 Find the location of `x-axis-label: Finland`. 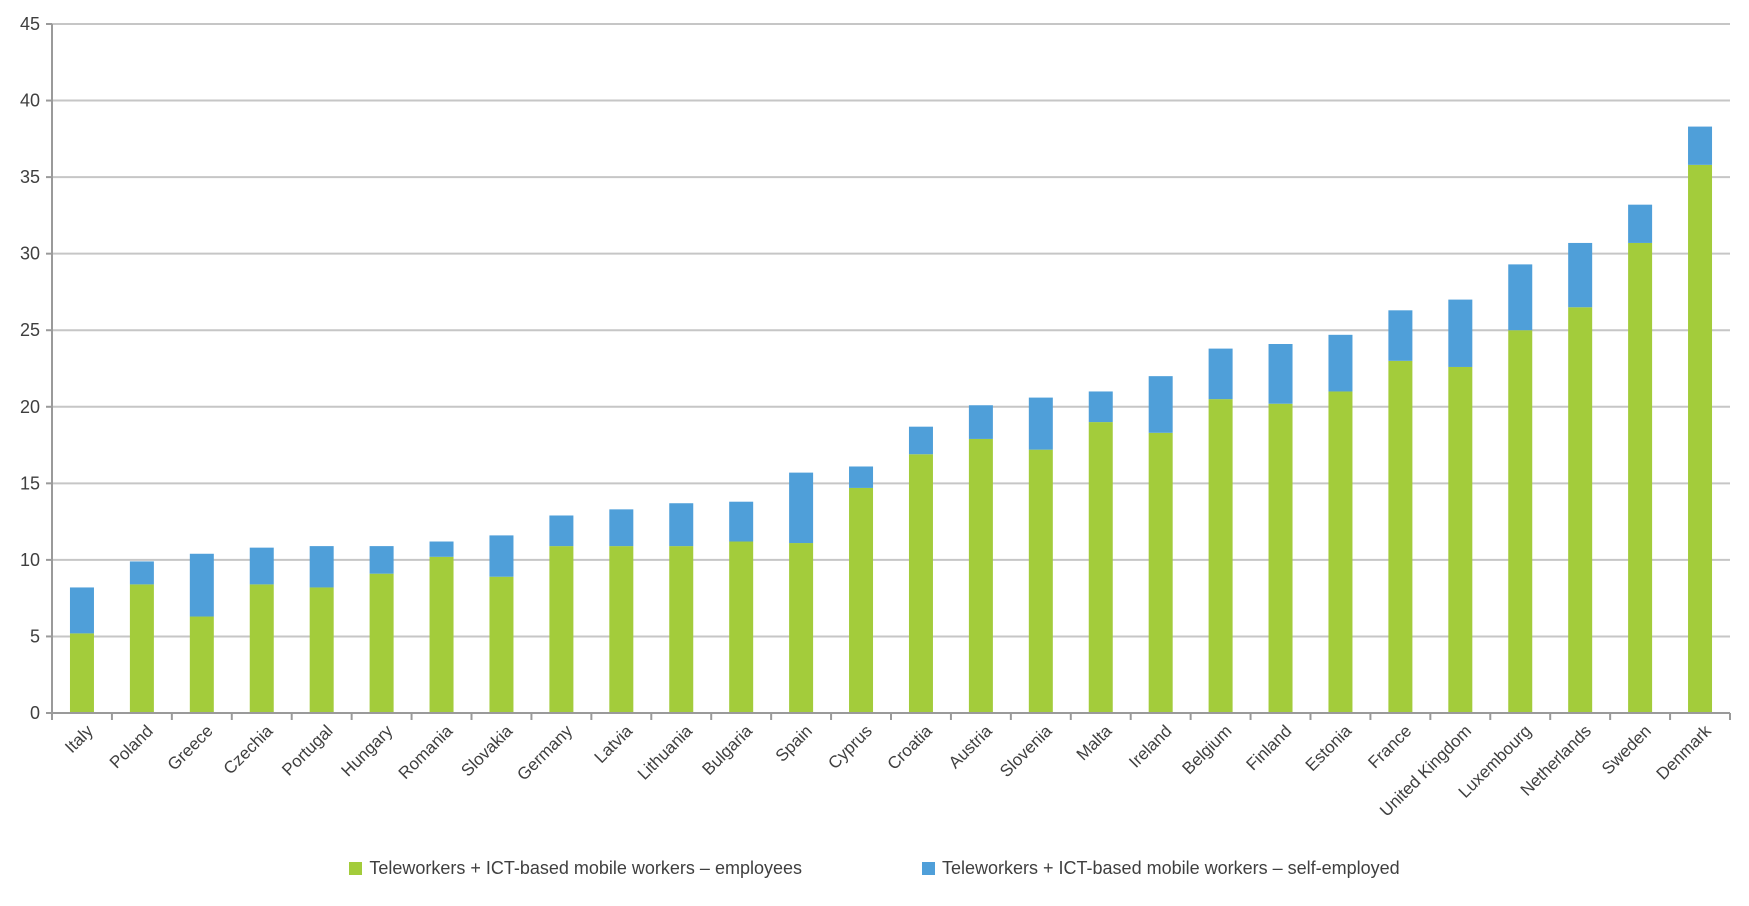

x-axis-label: Finland is located at coordinates (1268, 747).